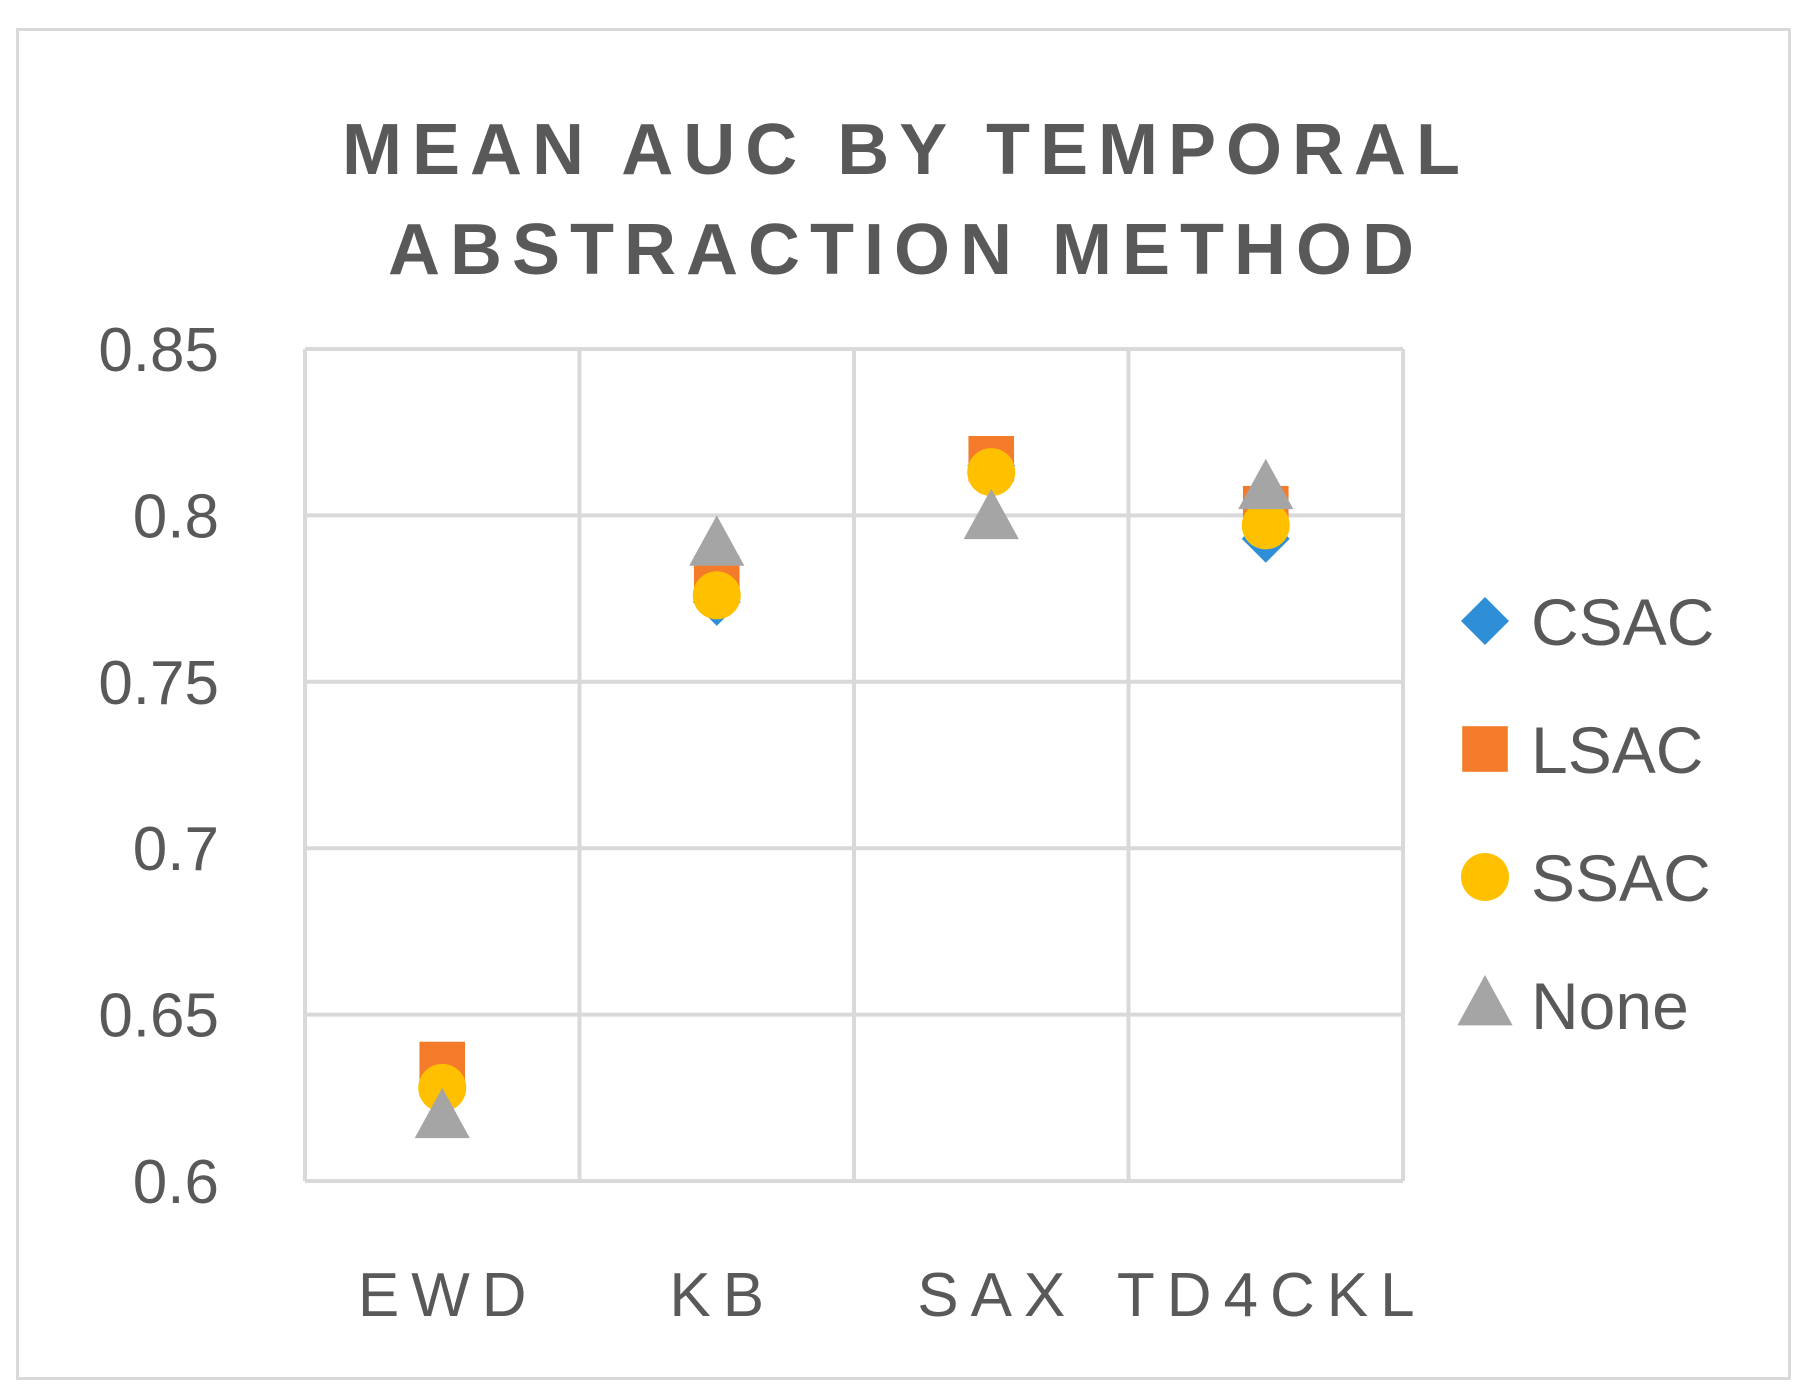 The width and height of the screenshot is (1811, 1397). I want to click on legend-marker-ssac, so click(1485, 877).